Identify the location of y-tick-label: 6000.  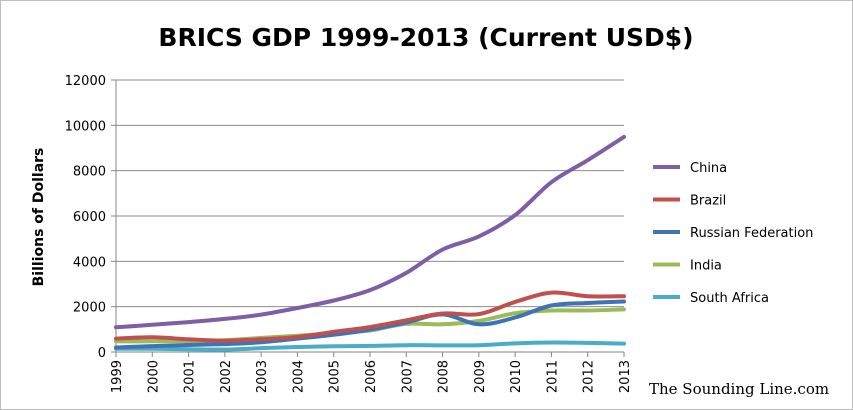
(89, 217).